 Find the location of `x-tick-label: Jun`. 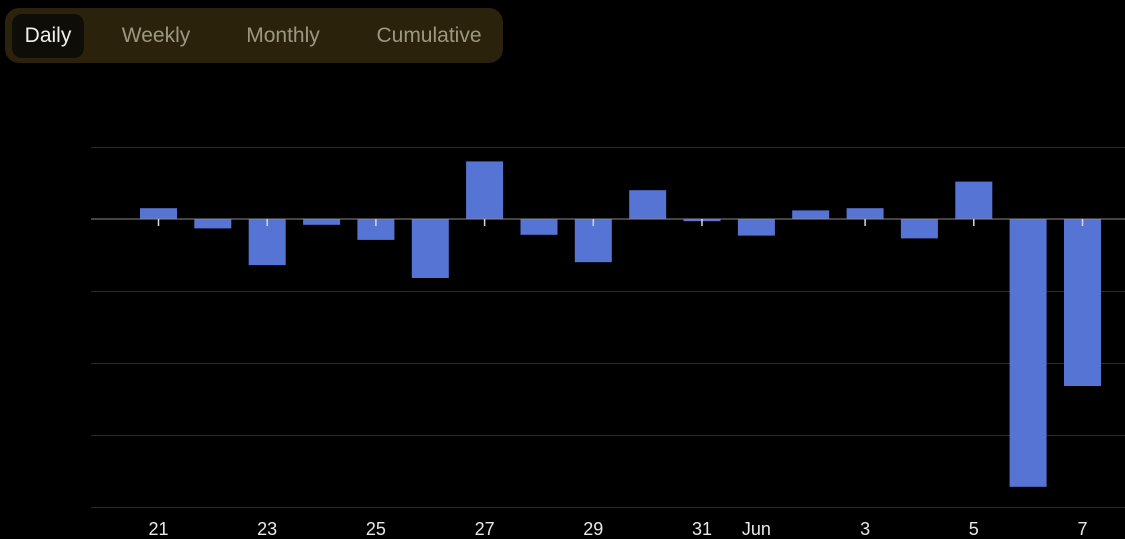

x-tick-label: Jun is located at coordinates (756, 529).